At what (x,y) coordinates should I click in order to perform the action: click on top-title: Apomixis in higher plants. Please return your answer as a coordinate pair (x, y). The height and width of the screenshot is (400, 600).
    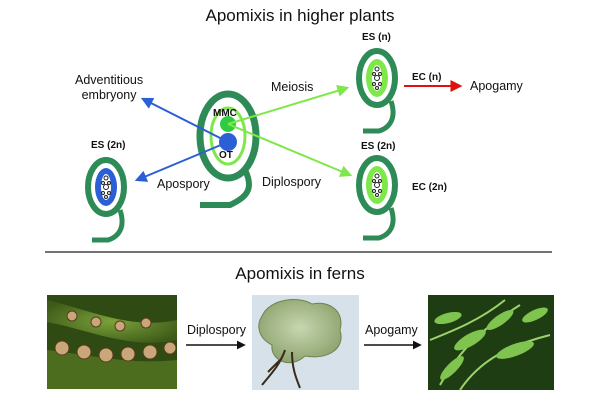
    Looking at the image, I should click on (300, 15).